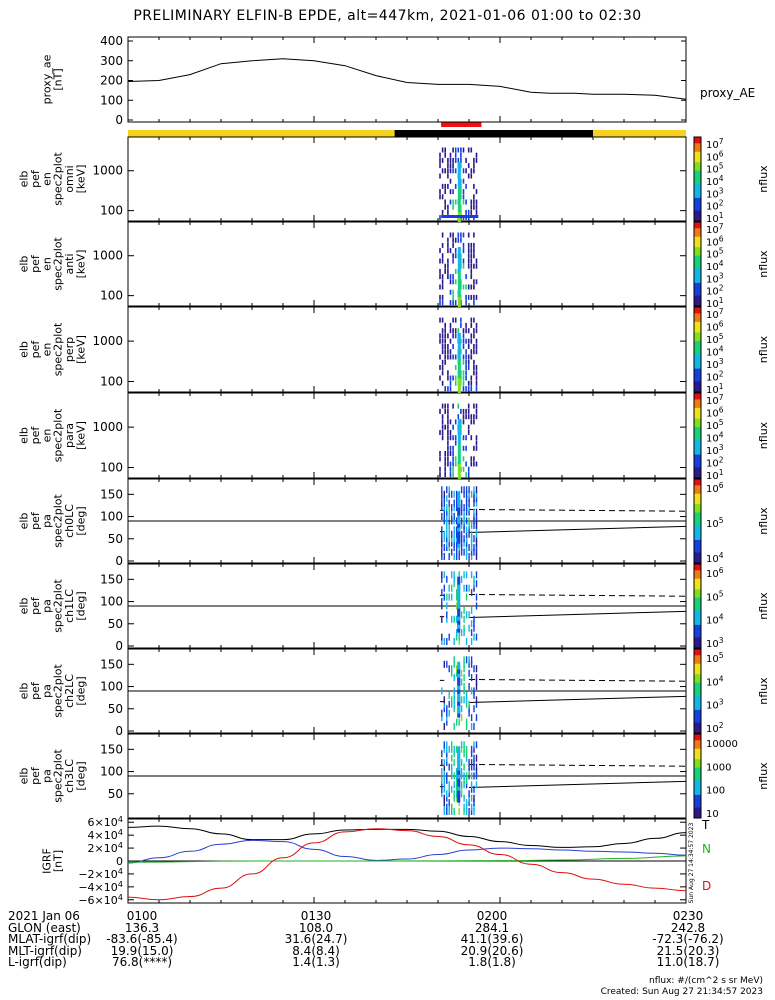 This screenshot has width=775, height=1000. What do you see at coordinates (688, 962) in the screenshot?
I see `footer-cell: 11.0(18.7)` at bounding box center [688, 962].